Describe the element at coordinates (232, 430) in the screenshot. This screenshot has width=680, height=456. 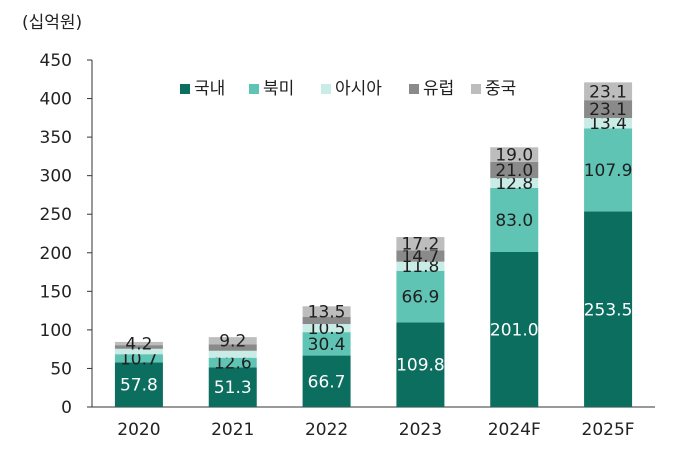
I see `x-tick-label: 2021` at that location.